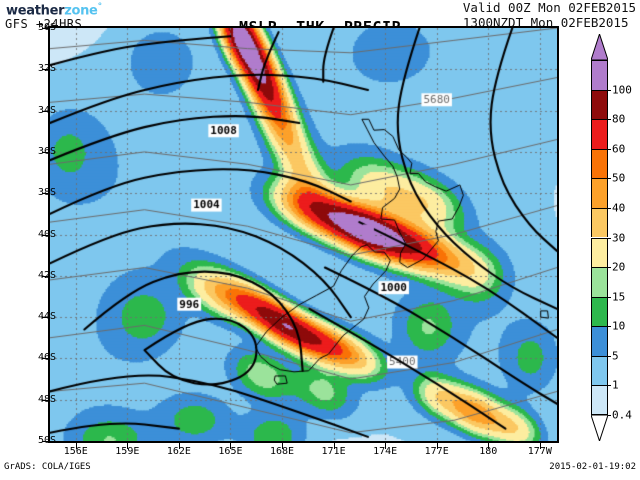  I want to click on latitude-tick-label: 44S, so click(47, 316).